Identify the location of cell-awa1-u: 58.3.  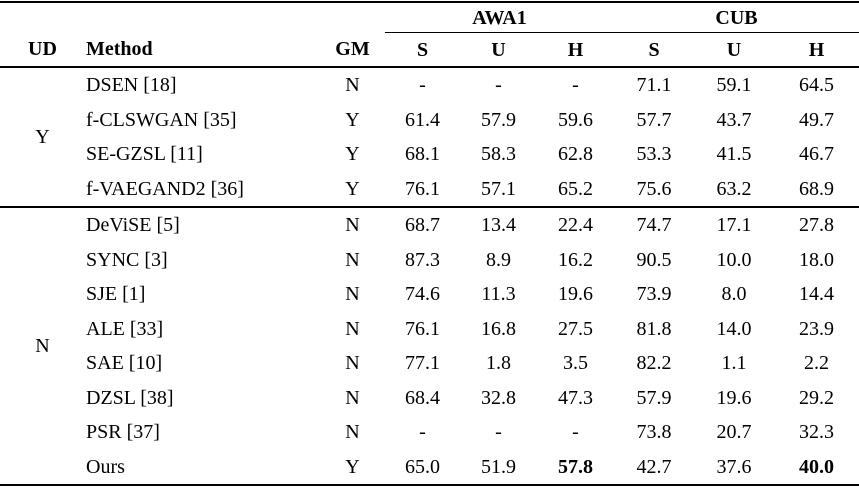
(498, 154).